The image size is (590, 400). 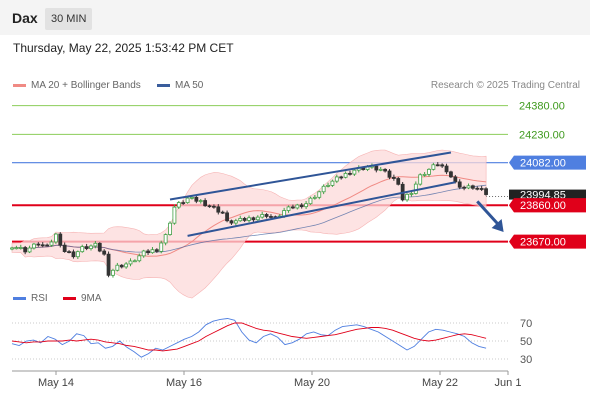 What do you see at coordinates (123, 48) in the screenshot?
I see `datetime-label: Thursday, May 22, 2025 1:53:42 PM CET` at bounding box center [123, 48].